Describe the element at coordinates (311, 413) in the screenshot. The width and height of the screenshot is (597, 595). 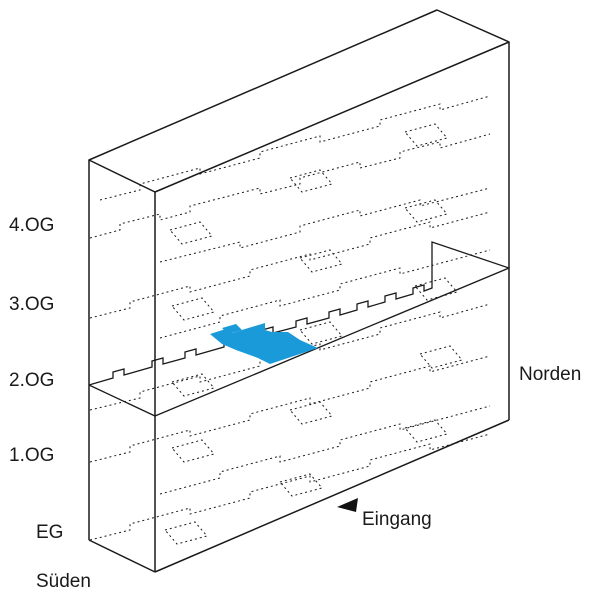
I see `room-1og-b` at that location.